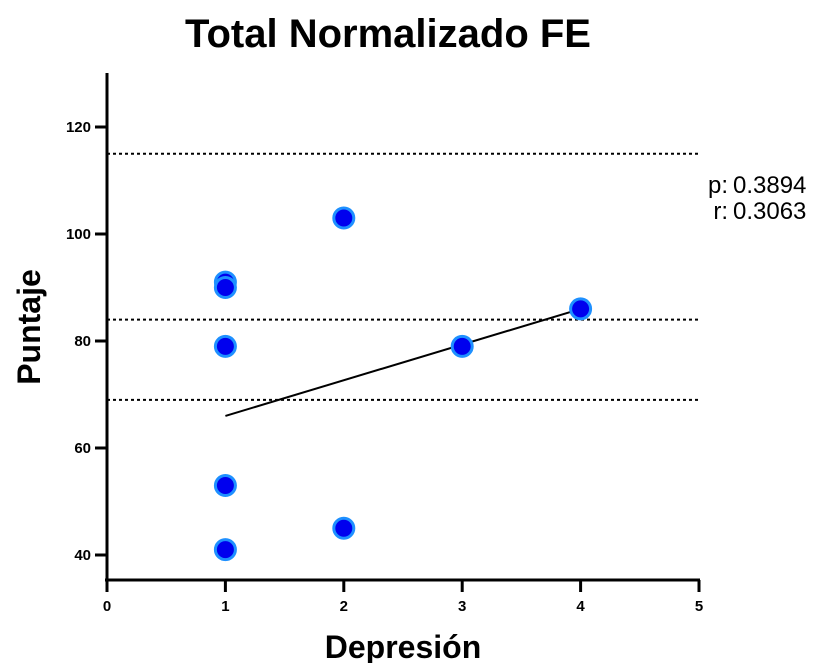 This screenshot has height=663, width=827. Describe the element at coordinates (82, 448) in the screenshot. I see `y-tick-label: 60` at that location.